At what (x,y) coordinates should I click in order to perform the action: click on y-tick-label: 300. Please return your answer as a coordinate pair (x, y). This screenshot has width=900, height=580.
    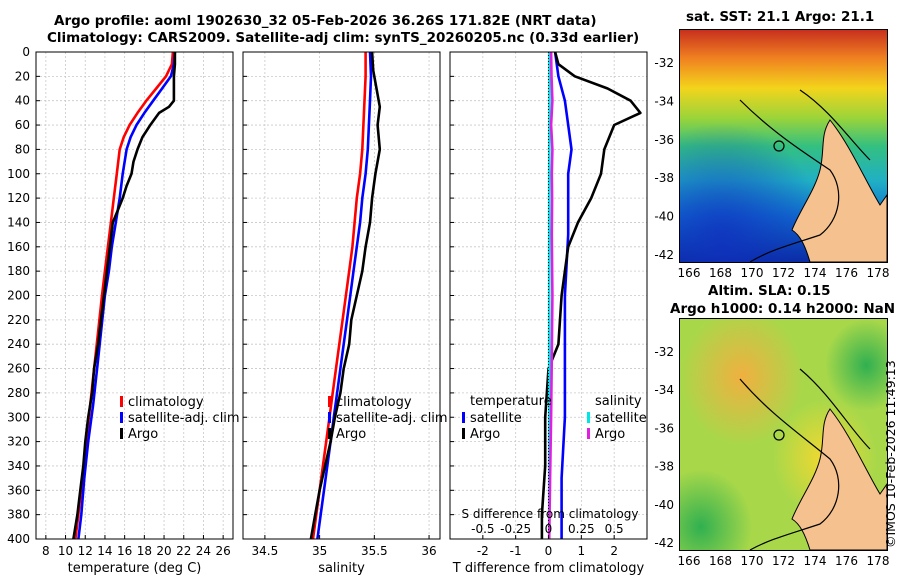
    Looking at the image, I should click on (18, 417).